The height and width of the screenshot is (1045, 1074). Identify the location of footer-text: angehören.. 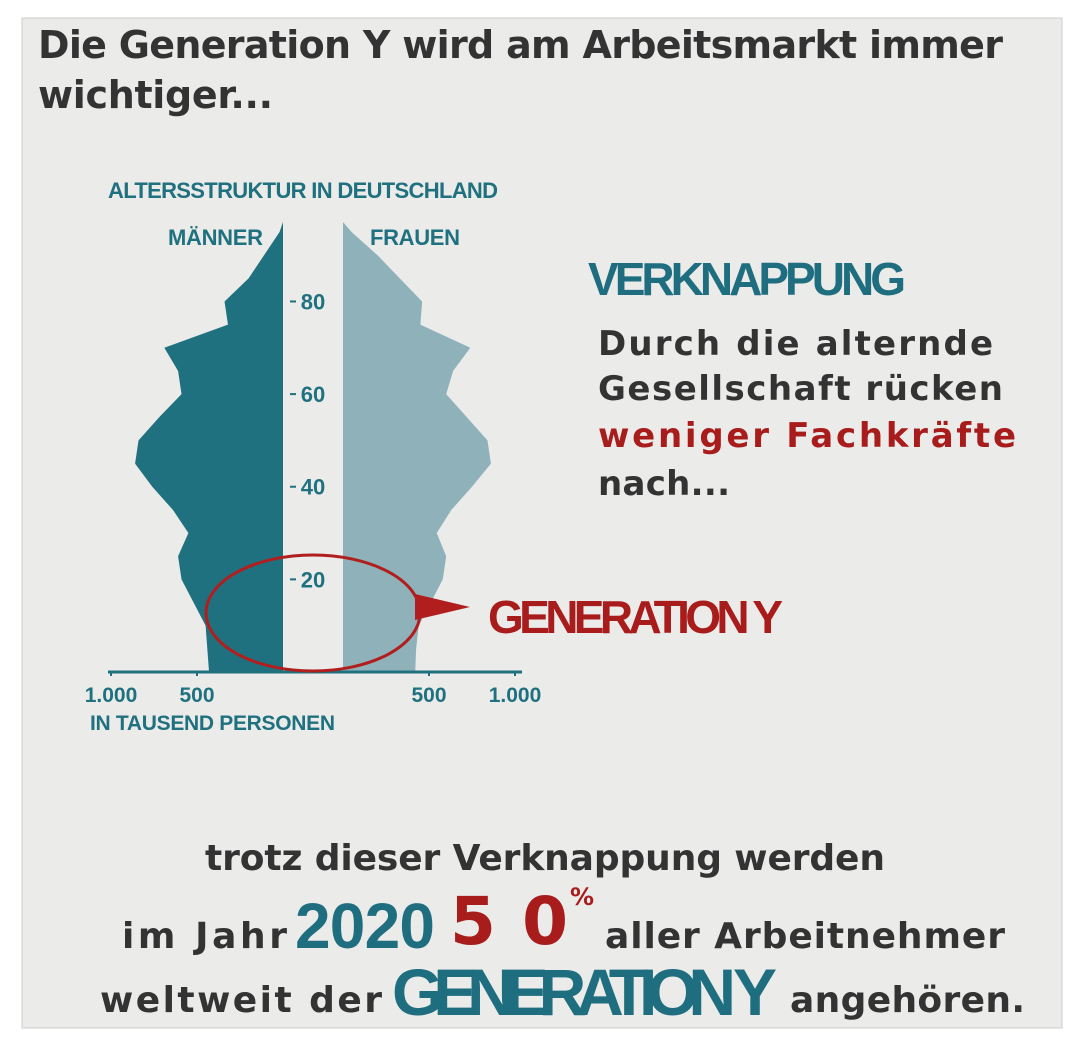
(907, 1000).